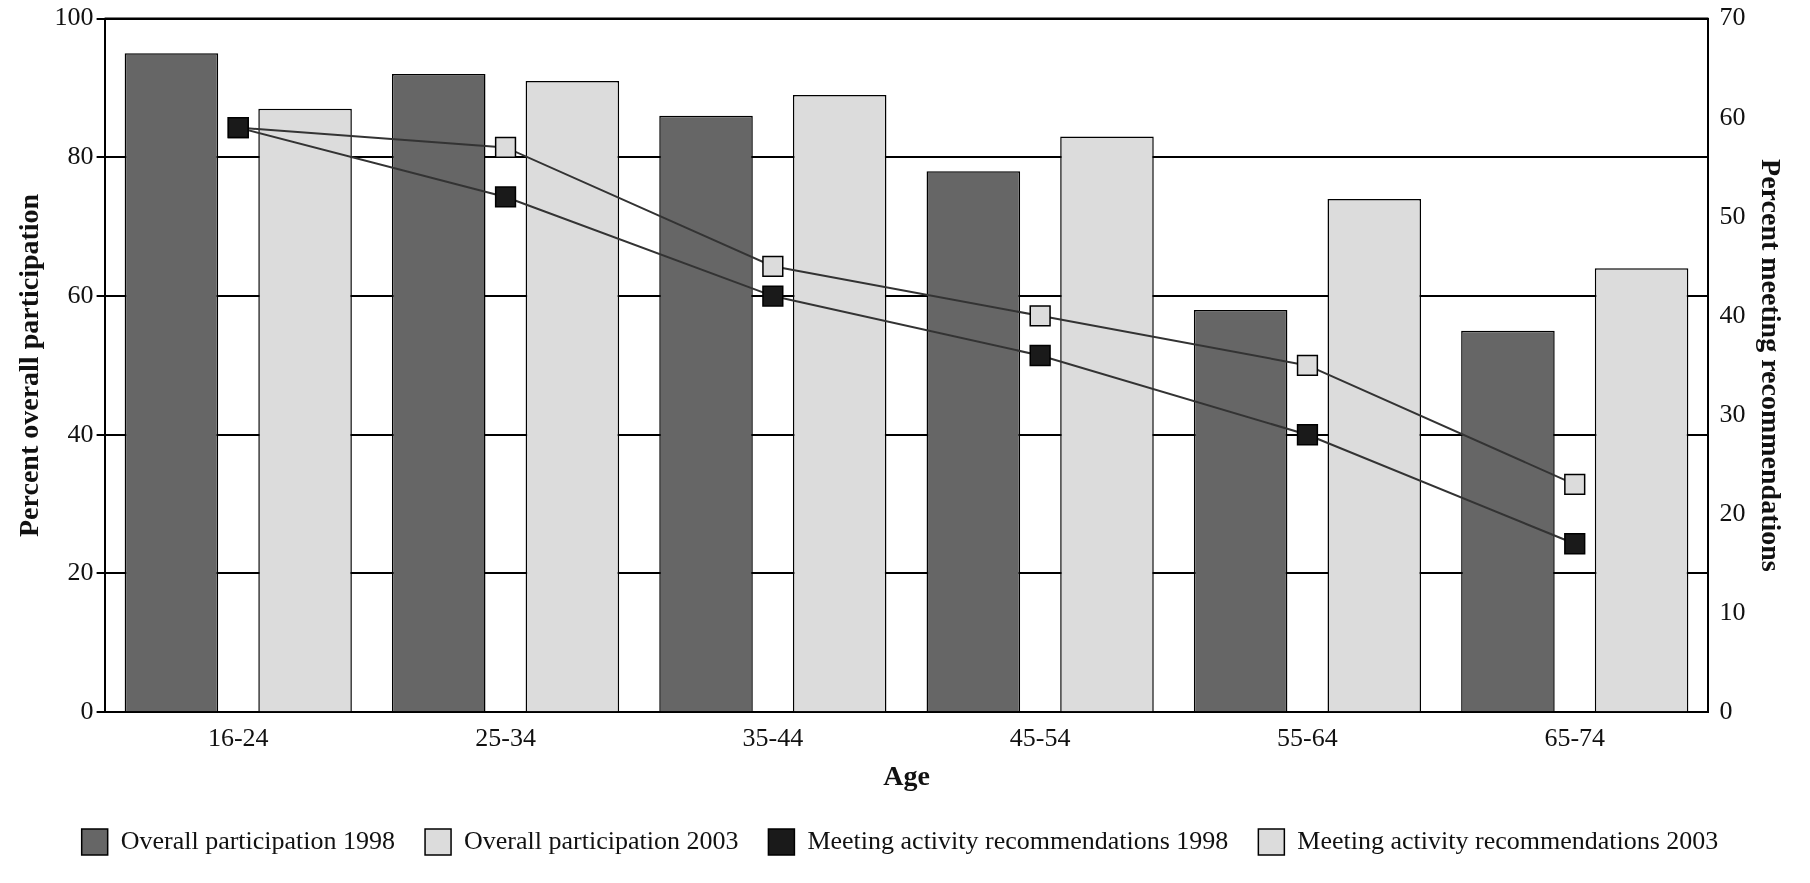 Image resolution: width=1810 pixels, height=883 pixels. Describe the element at coordinates (1732, 512) in the screenshot. I see `y2-tick-label: 20` at that location.